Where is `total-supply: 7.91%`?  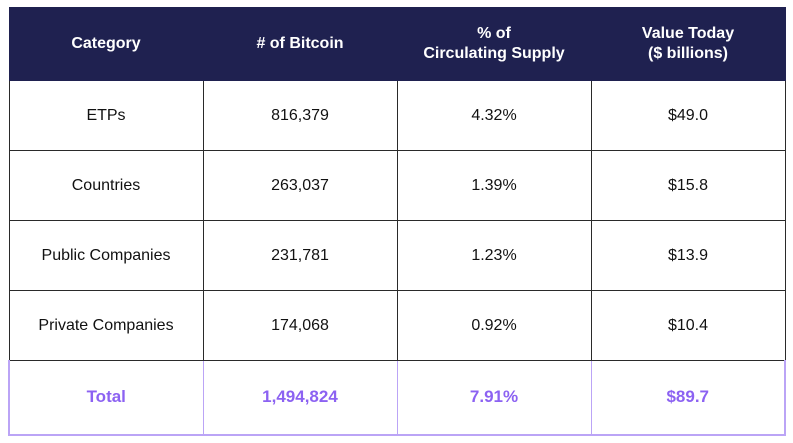
total-supply: 7.91% is located at coordinates (494, 398).